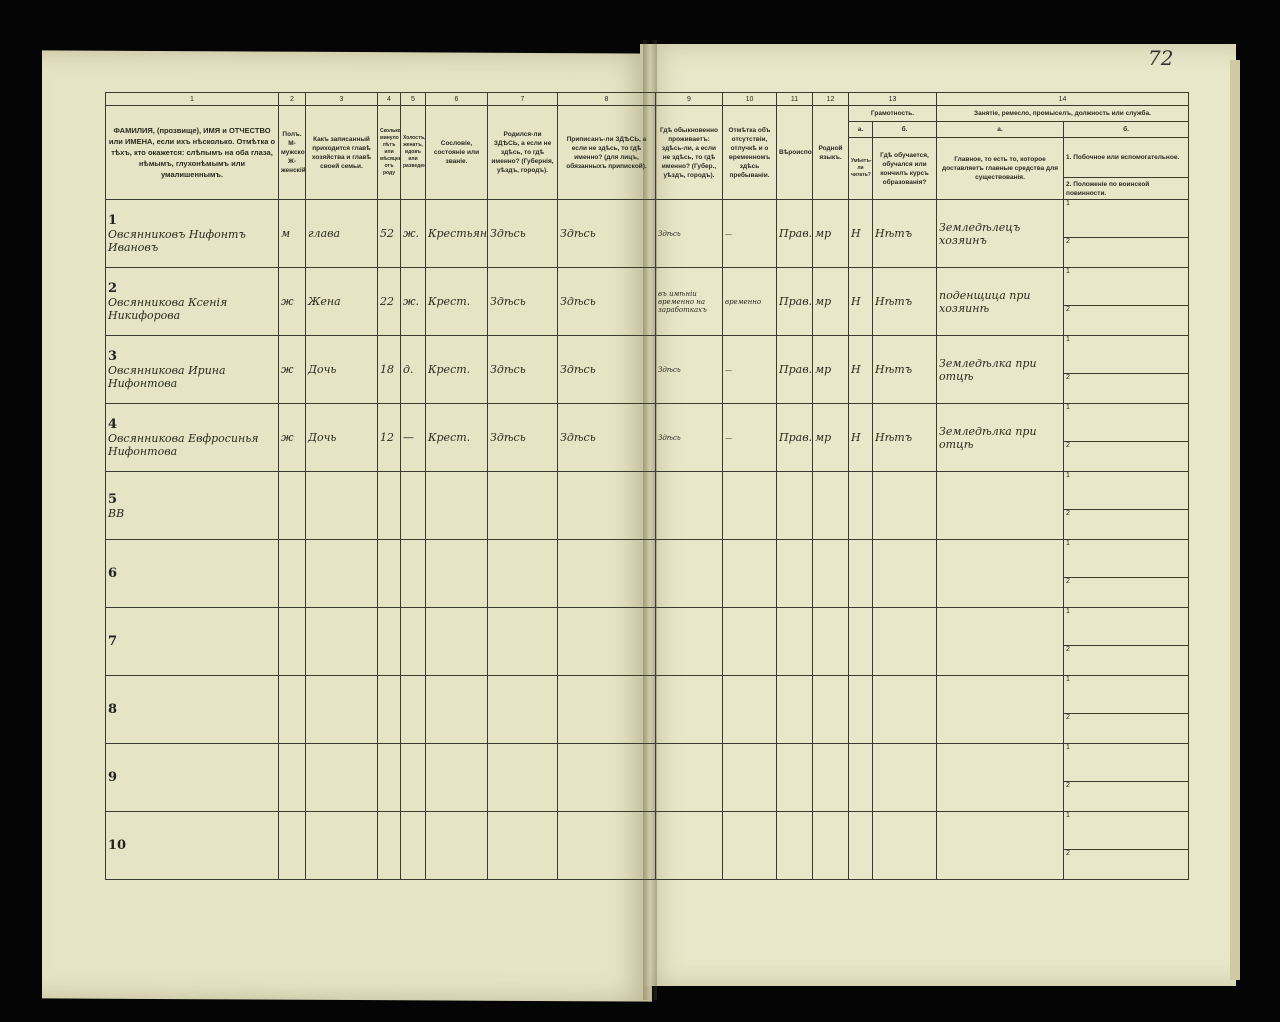 The width and height of the screenshot is (1280, 1022). Describe the element at coordinates (456, 233) in the screenshot. I see `estate-cell: Крестьянинъ` at that location.